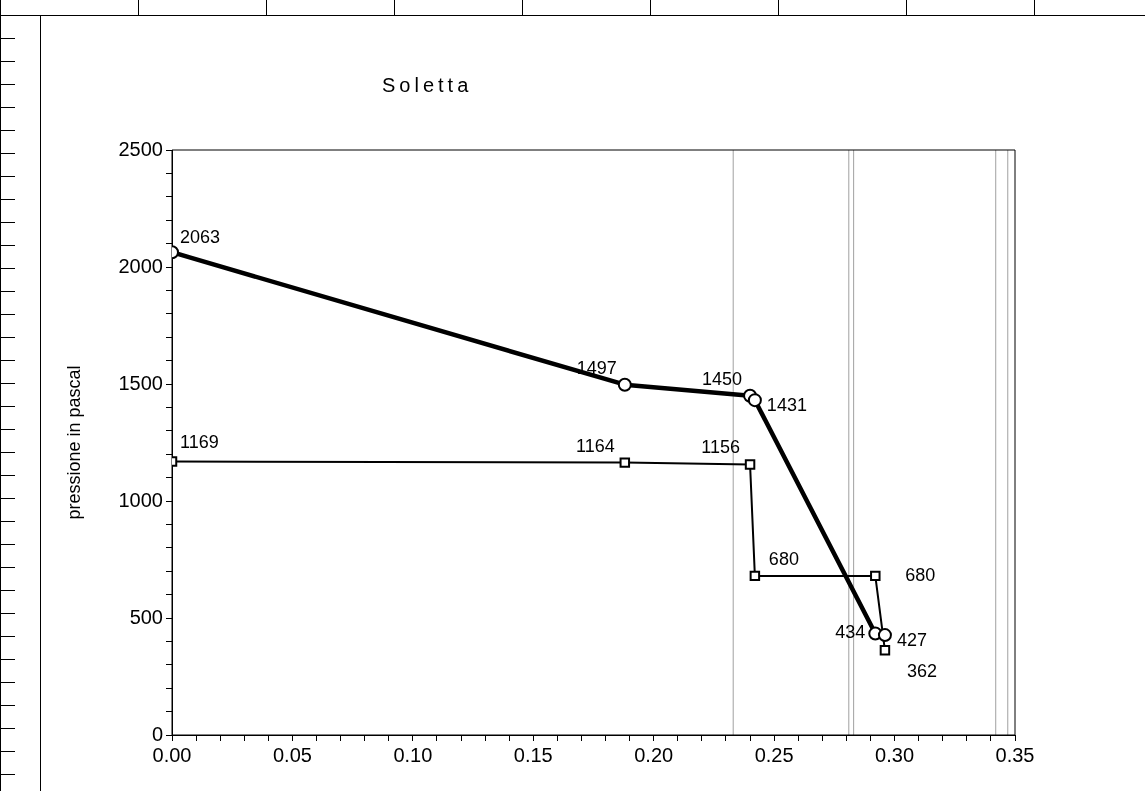  What do you see at coordinates (786, 405) in the screenshot?
I see `data-label: 1431` at bounding box center [786, 405].